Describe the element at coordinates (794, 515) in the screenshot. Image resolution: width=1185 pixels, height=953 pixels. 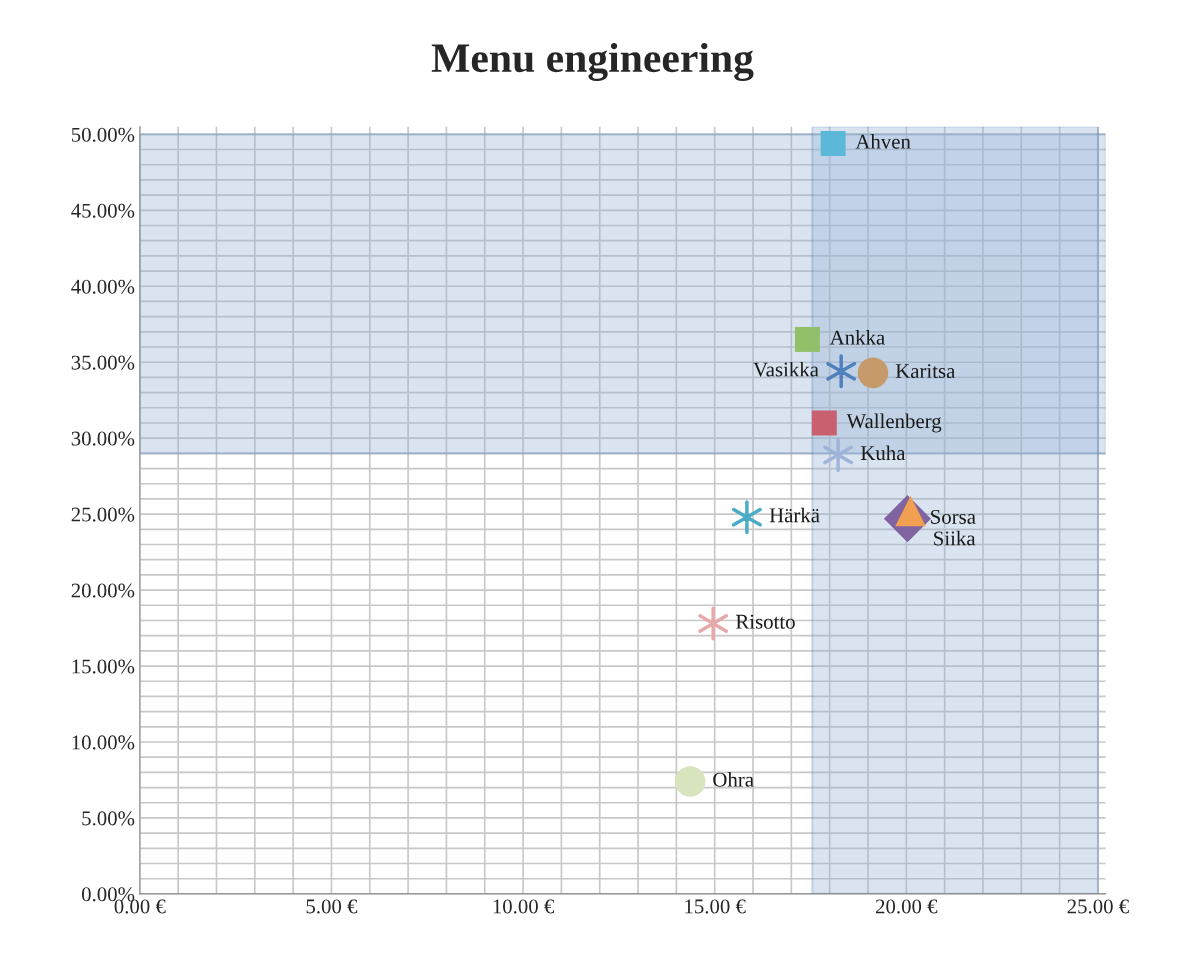
I see `series-label: Härkä` at that location.